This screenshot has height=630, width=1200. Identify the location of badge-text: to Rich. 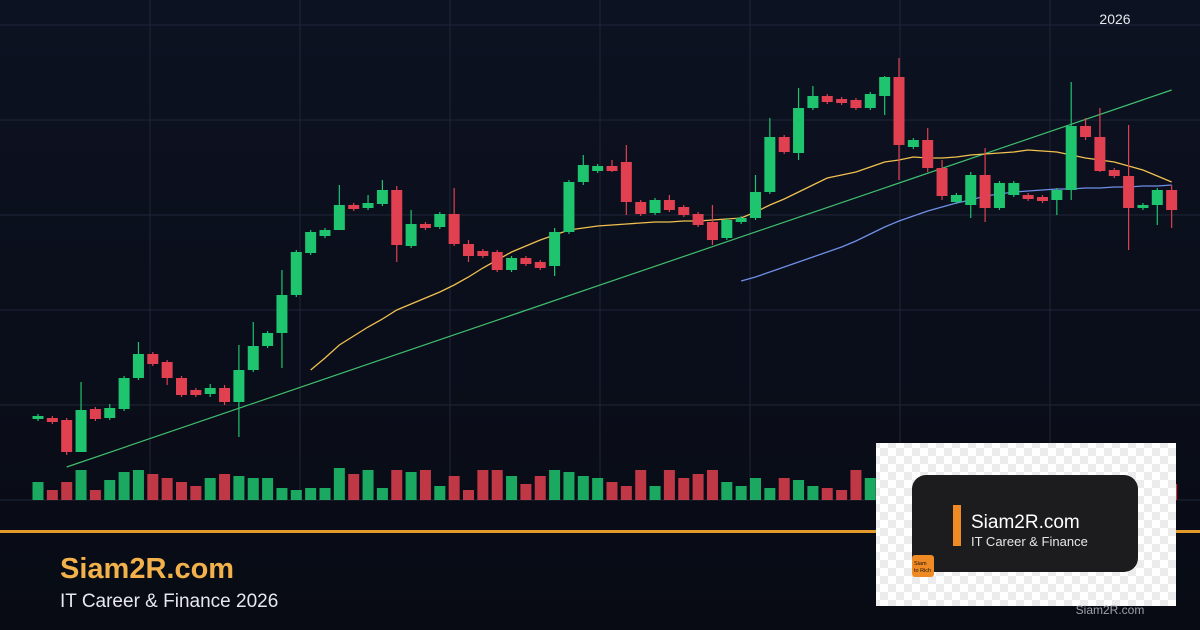
(922, 571).